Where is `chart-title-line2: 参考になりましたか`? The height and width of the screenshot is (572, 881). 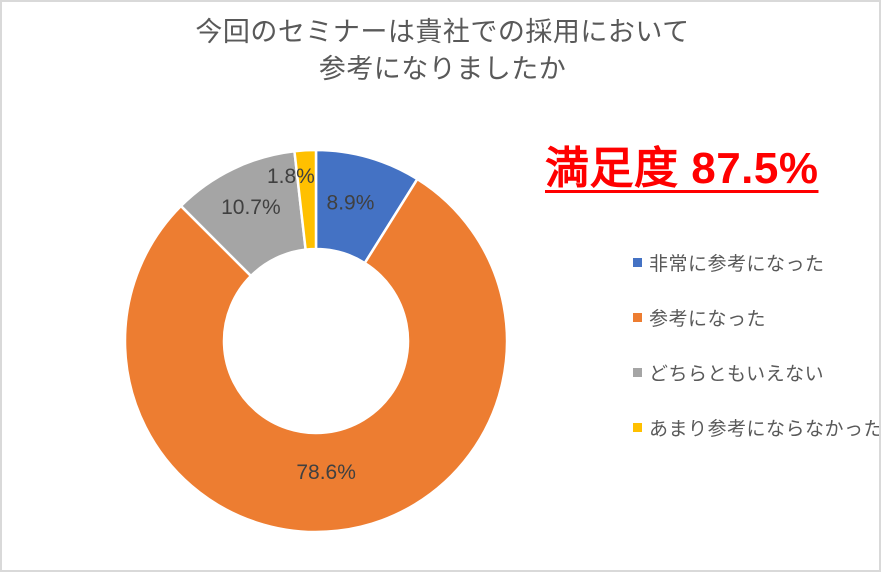 chart-title-line2: 参考になりましたか is located at coordinates (442, 69).